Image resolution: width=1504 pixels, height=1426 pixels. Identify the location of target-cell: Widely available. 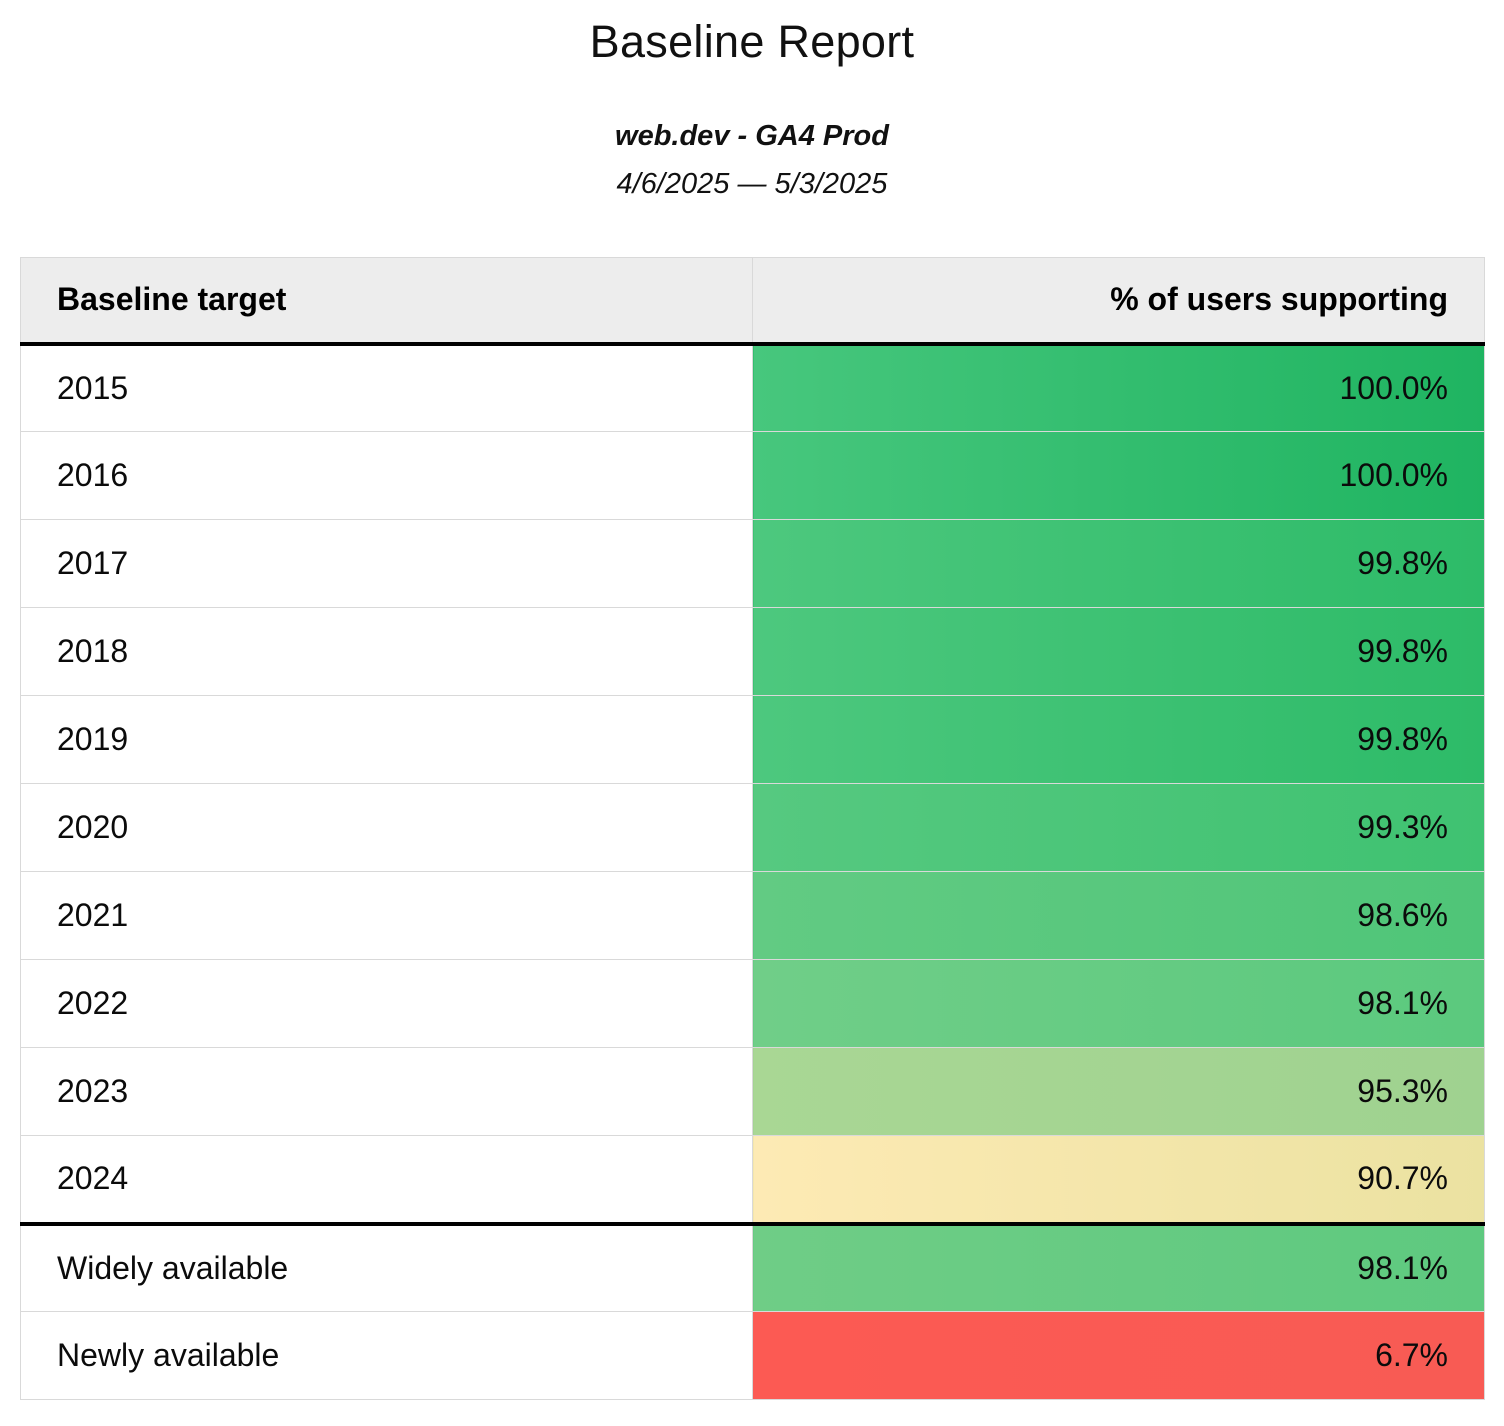
(386, 1266).